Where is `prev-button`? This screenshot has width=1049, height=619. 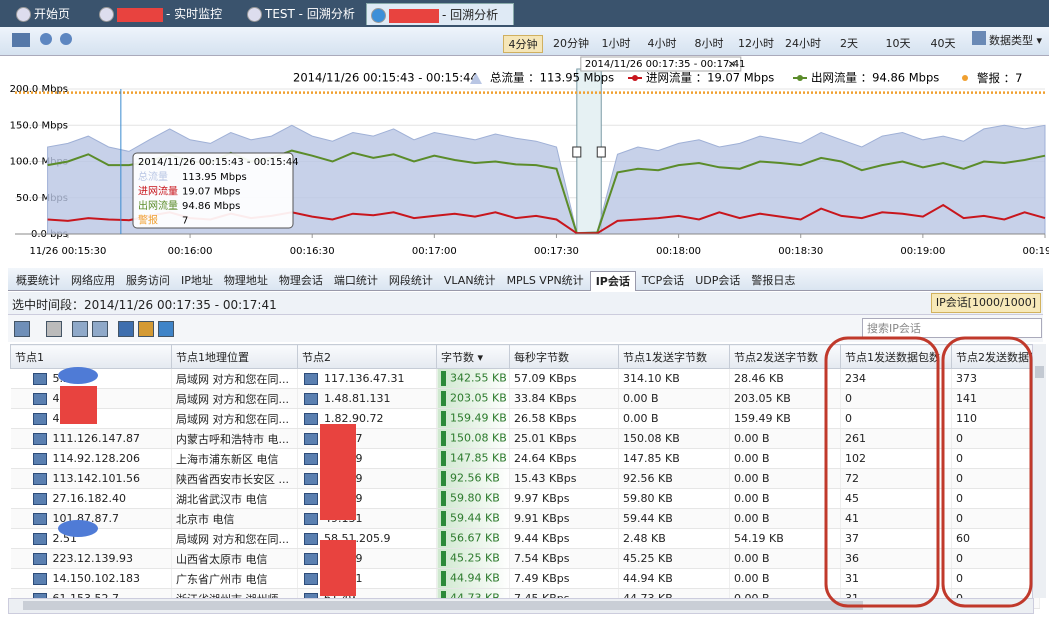
prev-button is located at coordinates (46, 39).